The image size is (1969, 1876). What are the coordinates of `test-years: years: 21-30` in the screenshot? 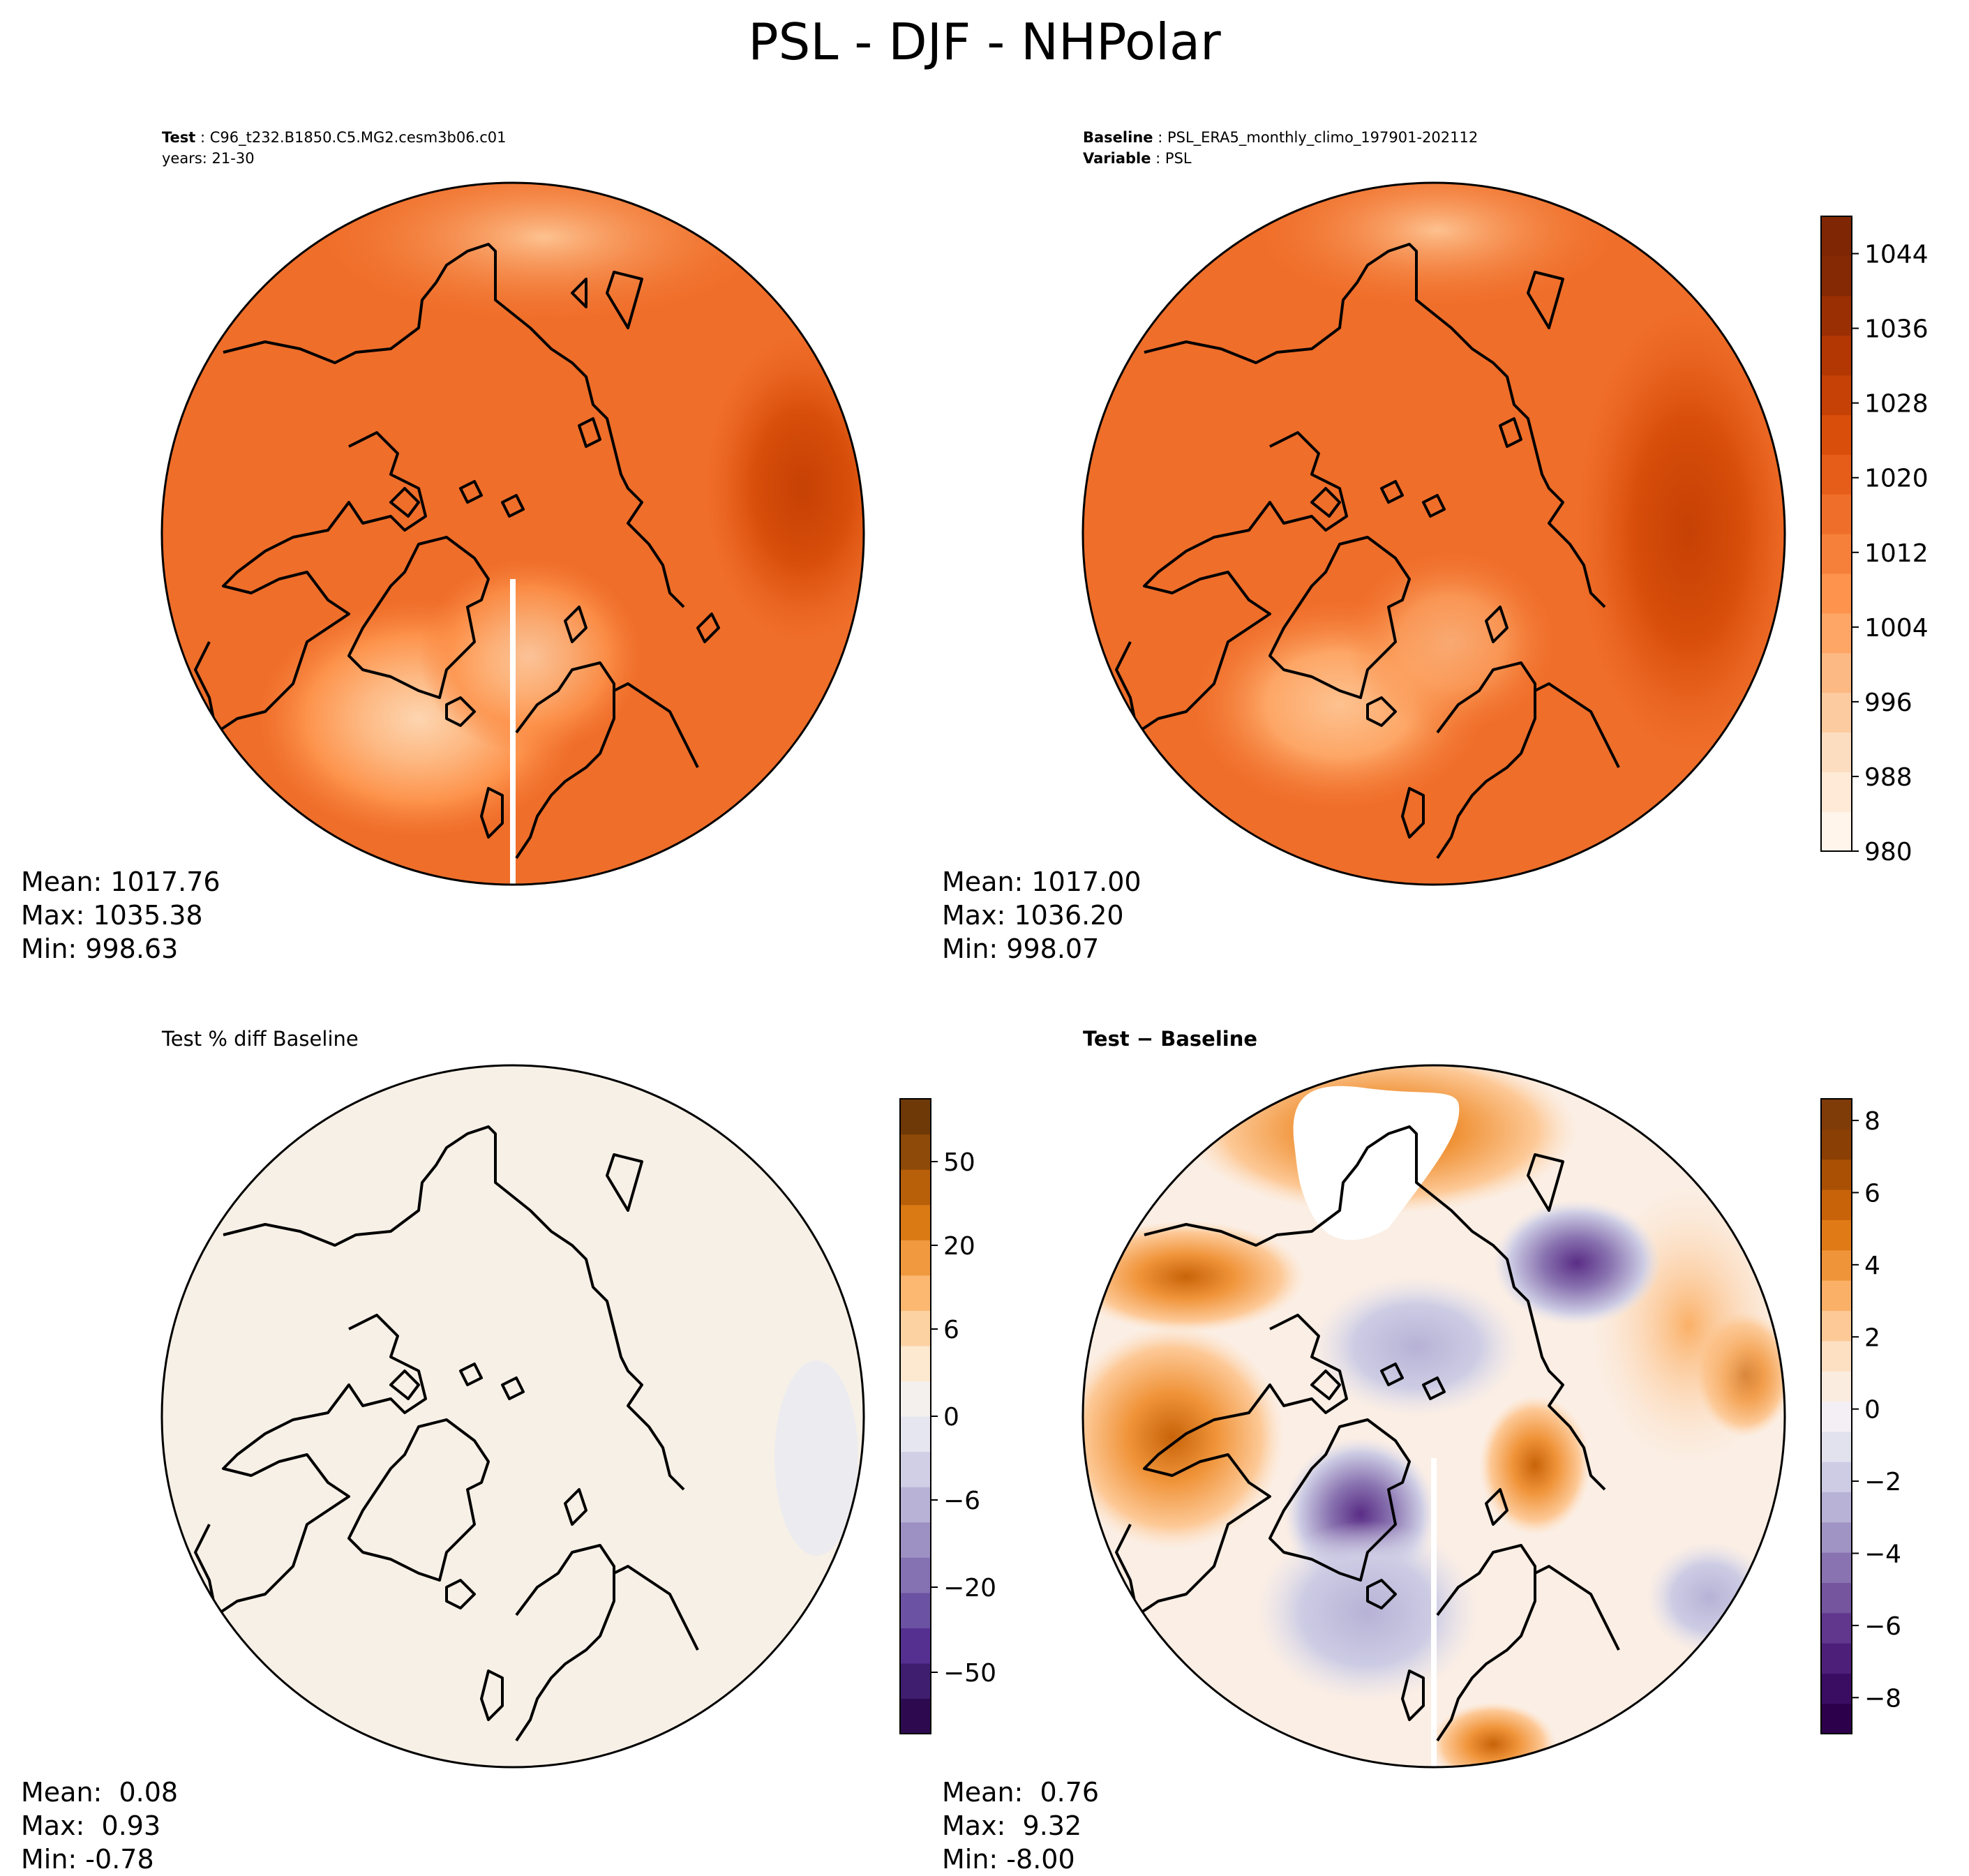 It's located at (209, 158).